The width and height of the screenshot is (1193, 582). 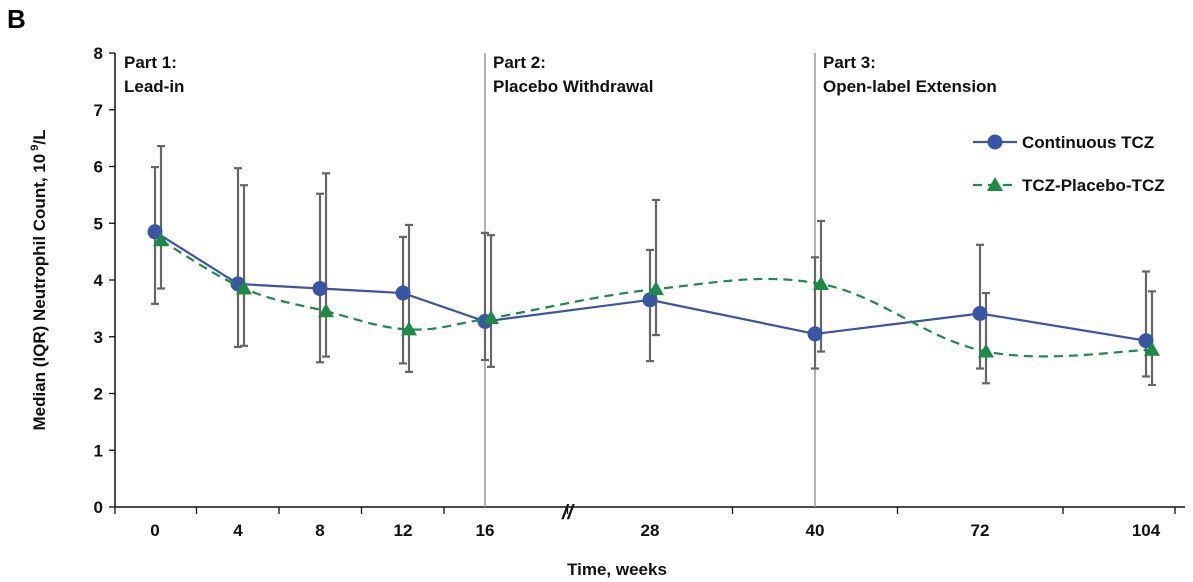 What do you see at coordinates (568, 513) in the screenshot?
I see `axis-break-marker: //` at bounding box center [568, 513].